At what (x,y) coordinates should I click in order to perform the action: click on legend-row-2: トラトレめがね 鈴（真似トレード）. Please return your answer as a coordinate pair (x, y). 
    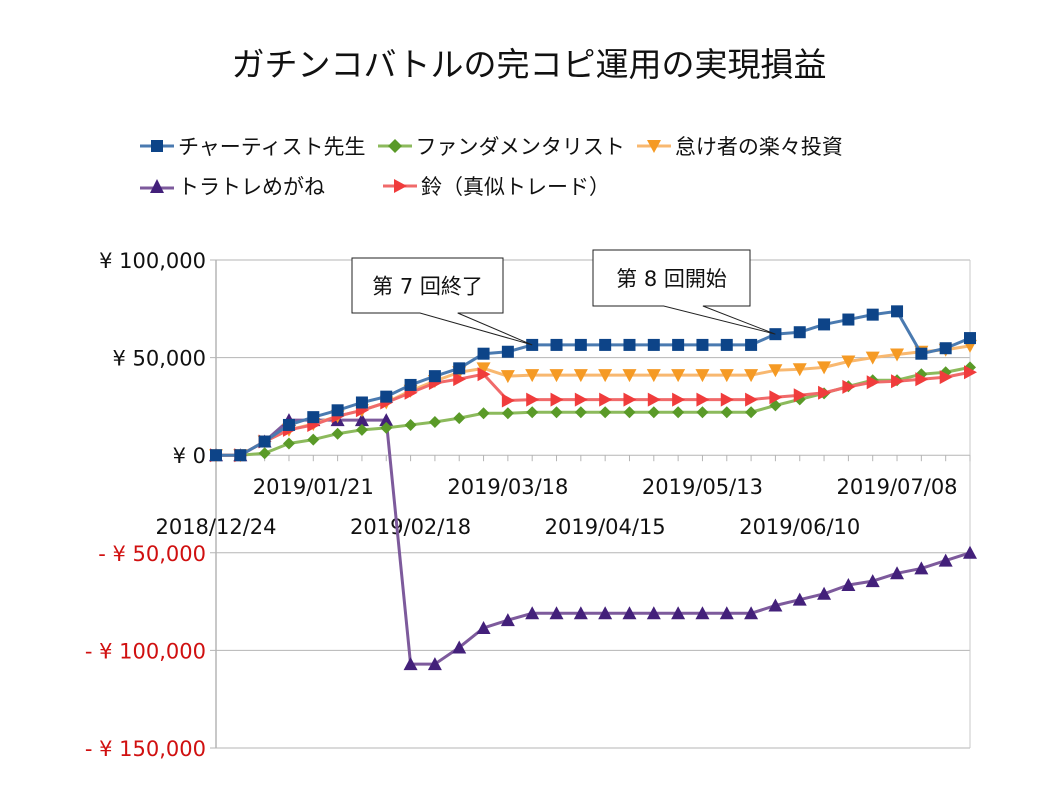
    Looking at the image, I should click on (381, 186).